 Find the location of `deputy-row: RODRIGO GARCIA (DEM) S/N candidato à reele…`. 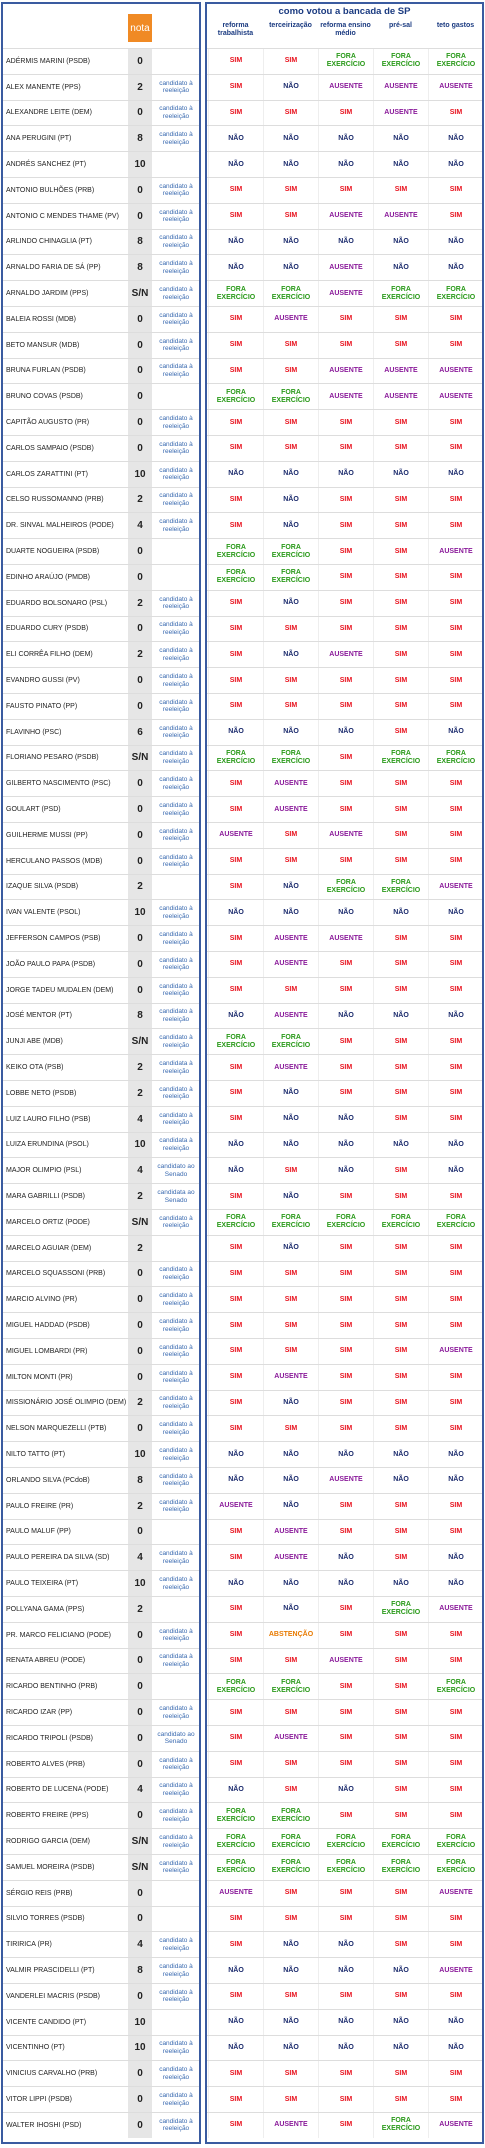

deputy-row: RODRIGO GARCIA (DEM) S/N candidato à reele… is located at coordinates (101, 1841).